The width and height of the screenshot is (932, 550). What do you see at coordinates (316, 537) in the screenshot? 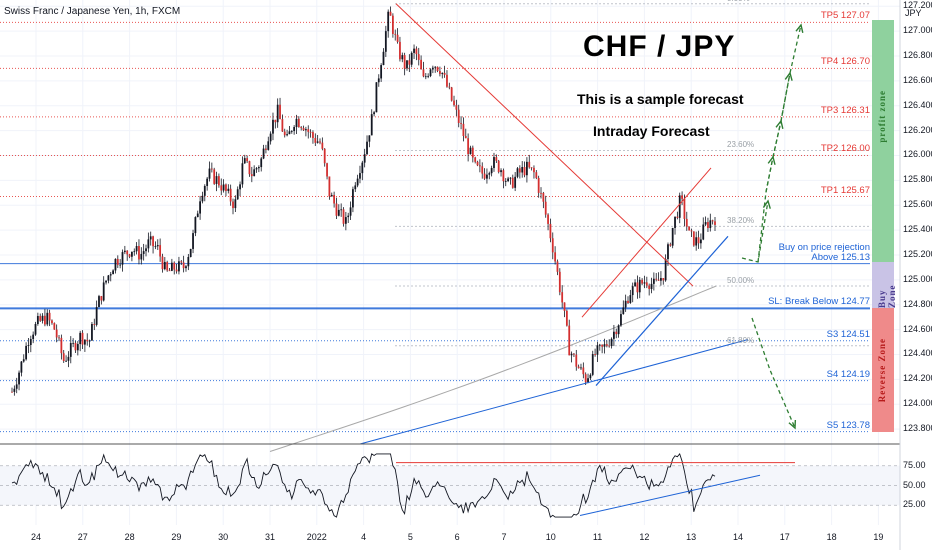
I see `time-tick-label: 2022` at bounding box center [316, 537].